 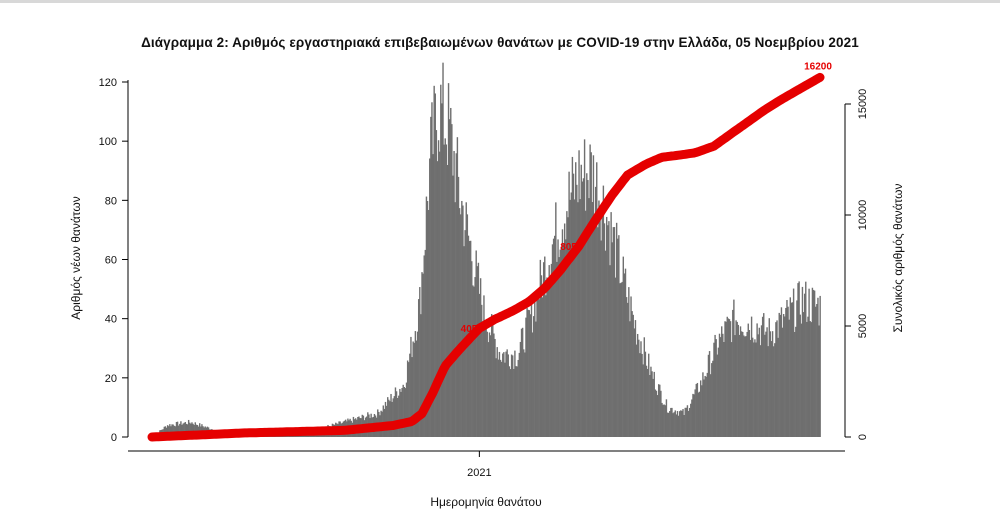 I want to click on x-tick-label: 2021, so click(x=479, y=473).